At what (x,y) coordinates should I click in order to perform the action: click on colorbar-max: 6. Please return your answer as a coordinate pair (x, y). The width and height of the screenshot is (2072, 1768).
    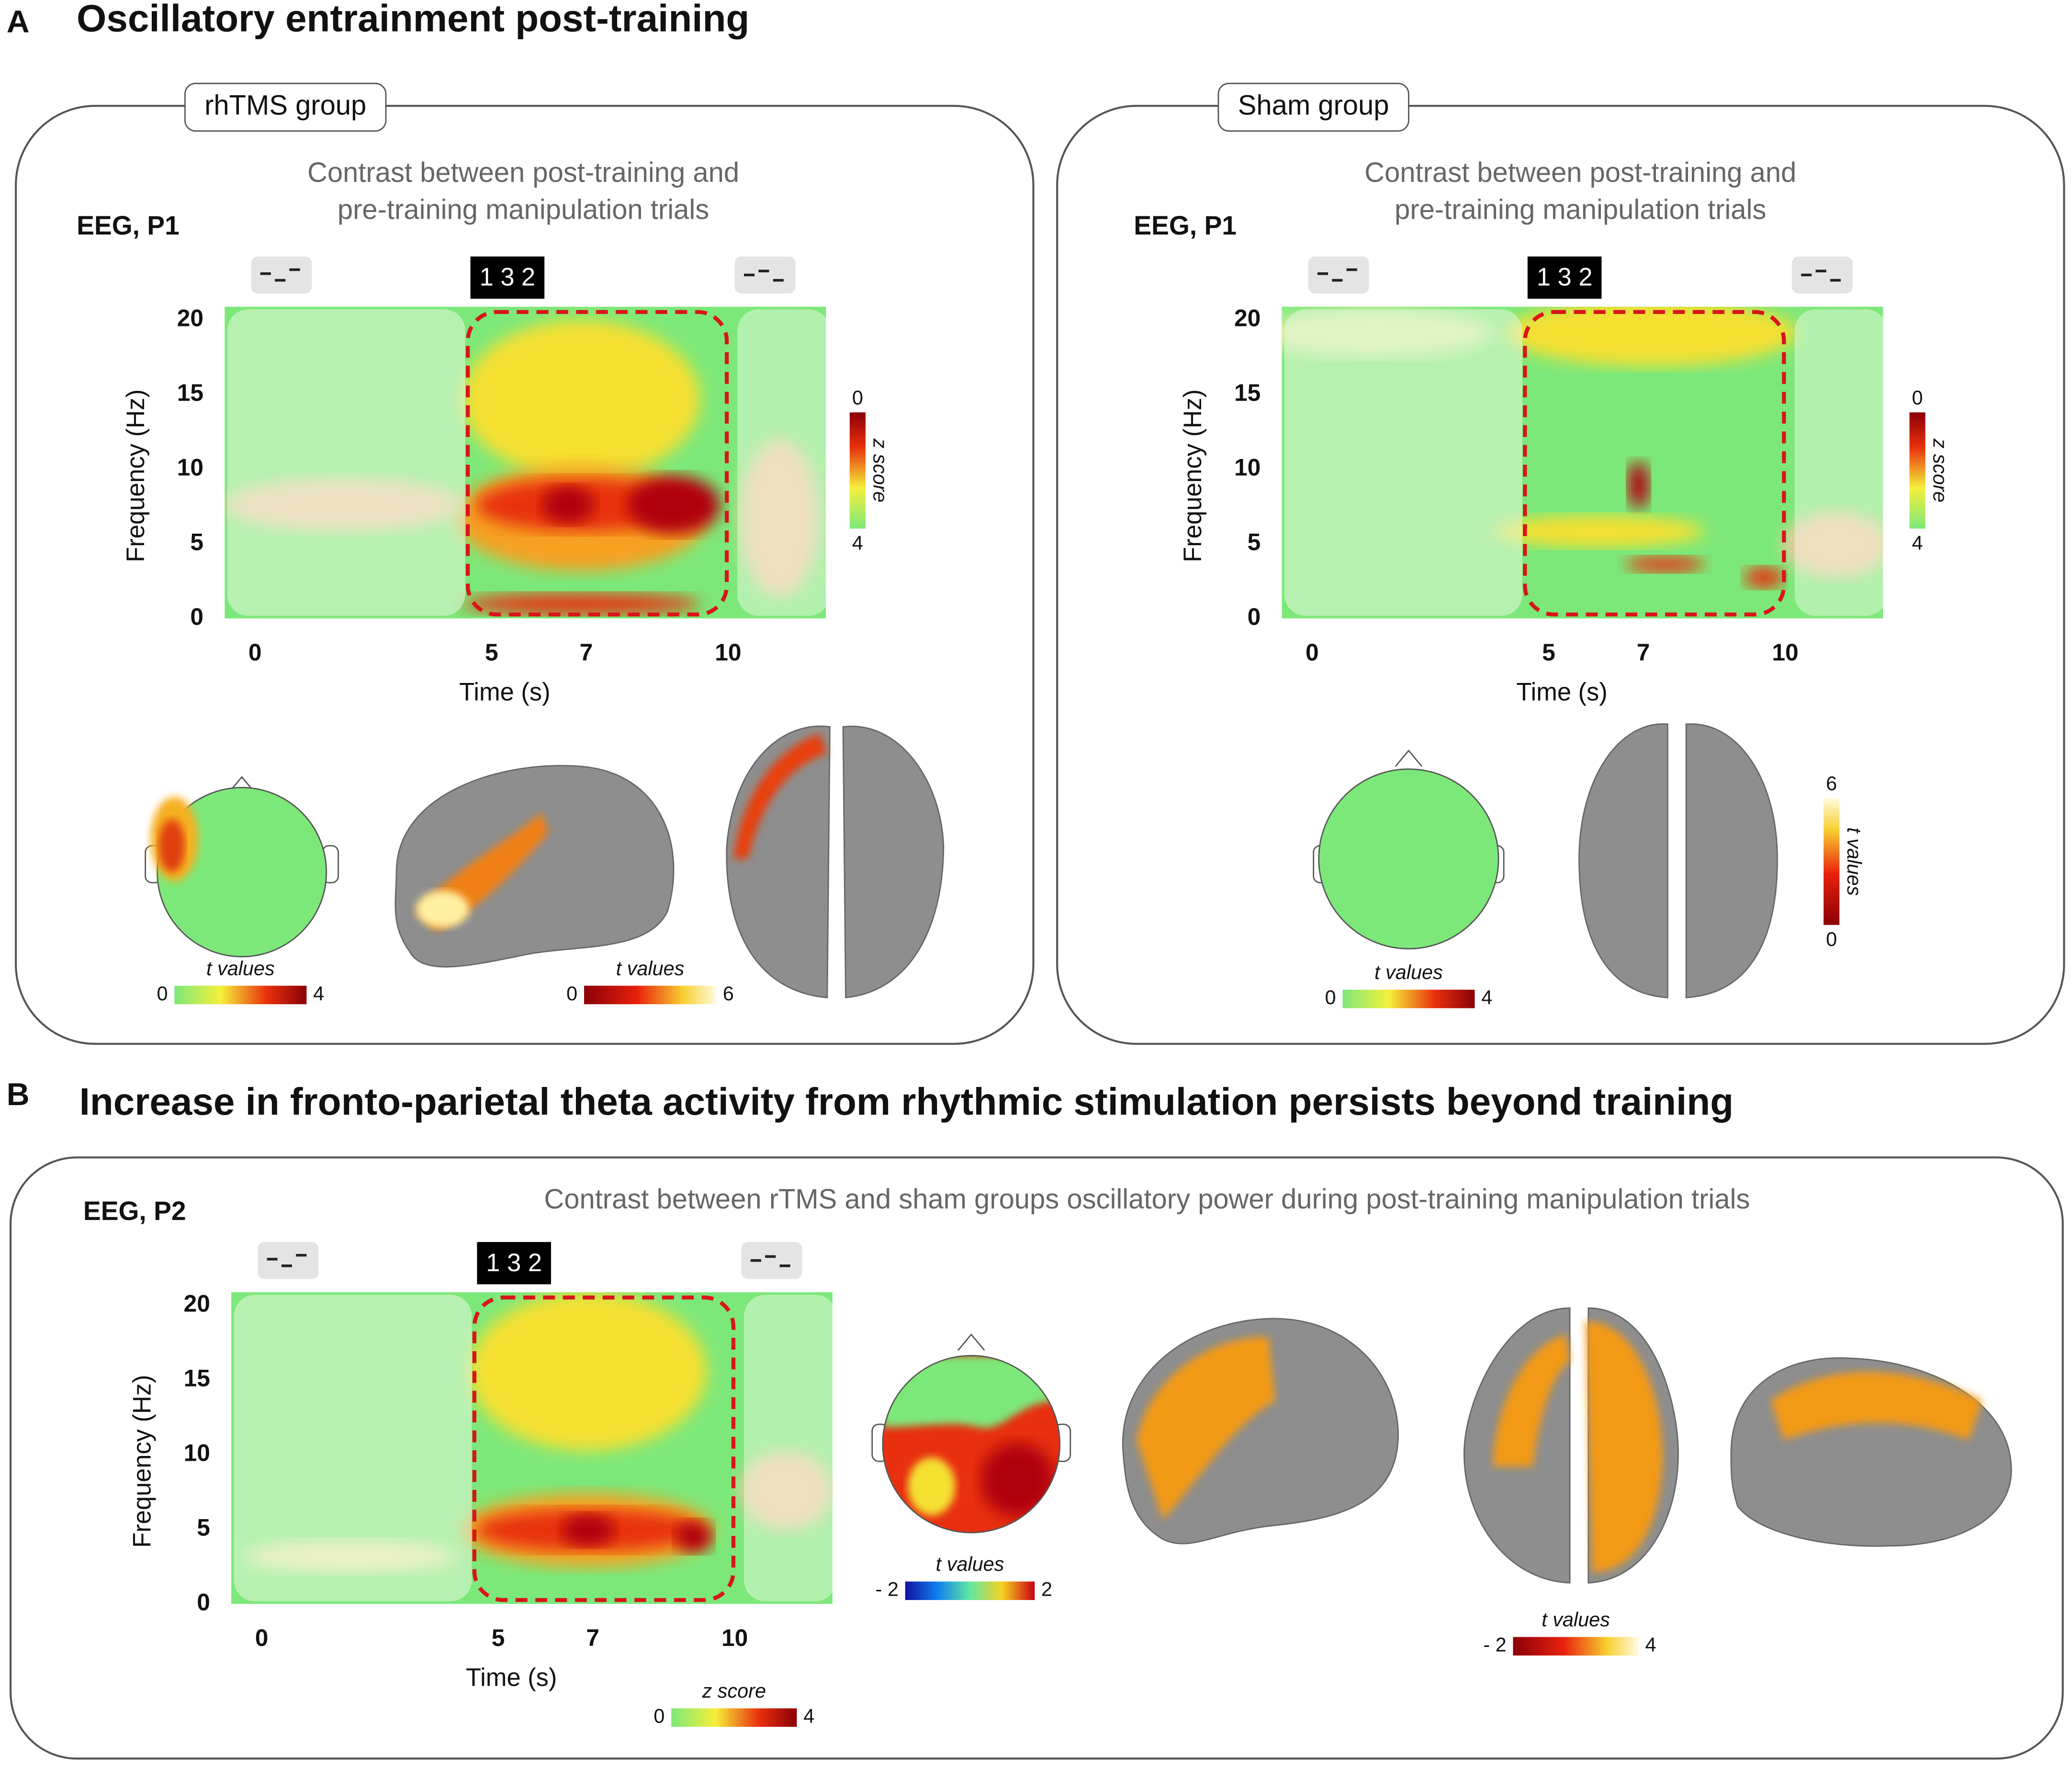
    Looking at the image, I should click on (728, 994).